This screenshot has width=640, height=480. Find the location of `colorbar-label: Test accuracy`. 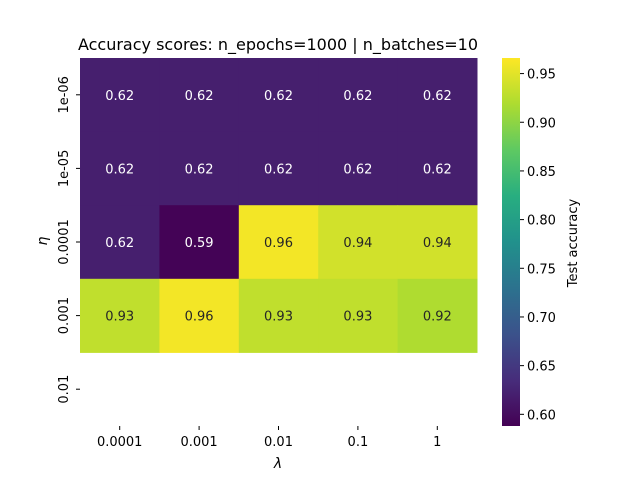

colorbar-label: Test accuracy is located at coordinates (573, 244).